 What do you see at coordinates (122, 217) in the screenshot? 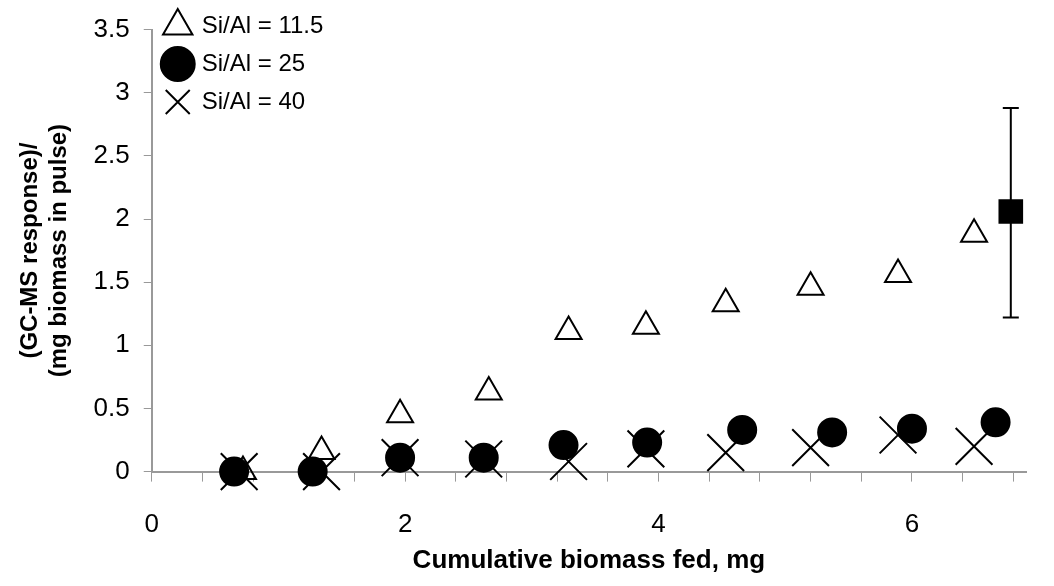
I see `y-tick-label: 2` at bounding box center [122, 217].